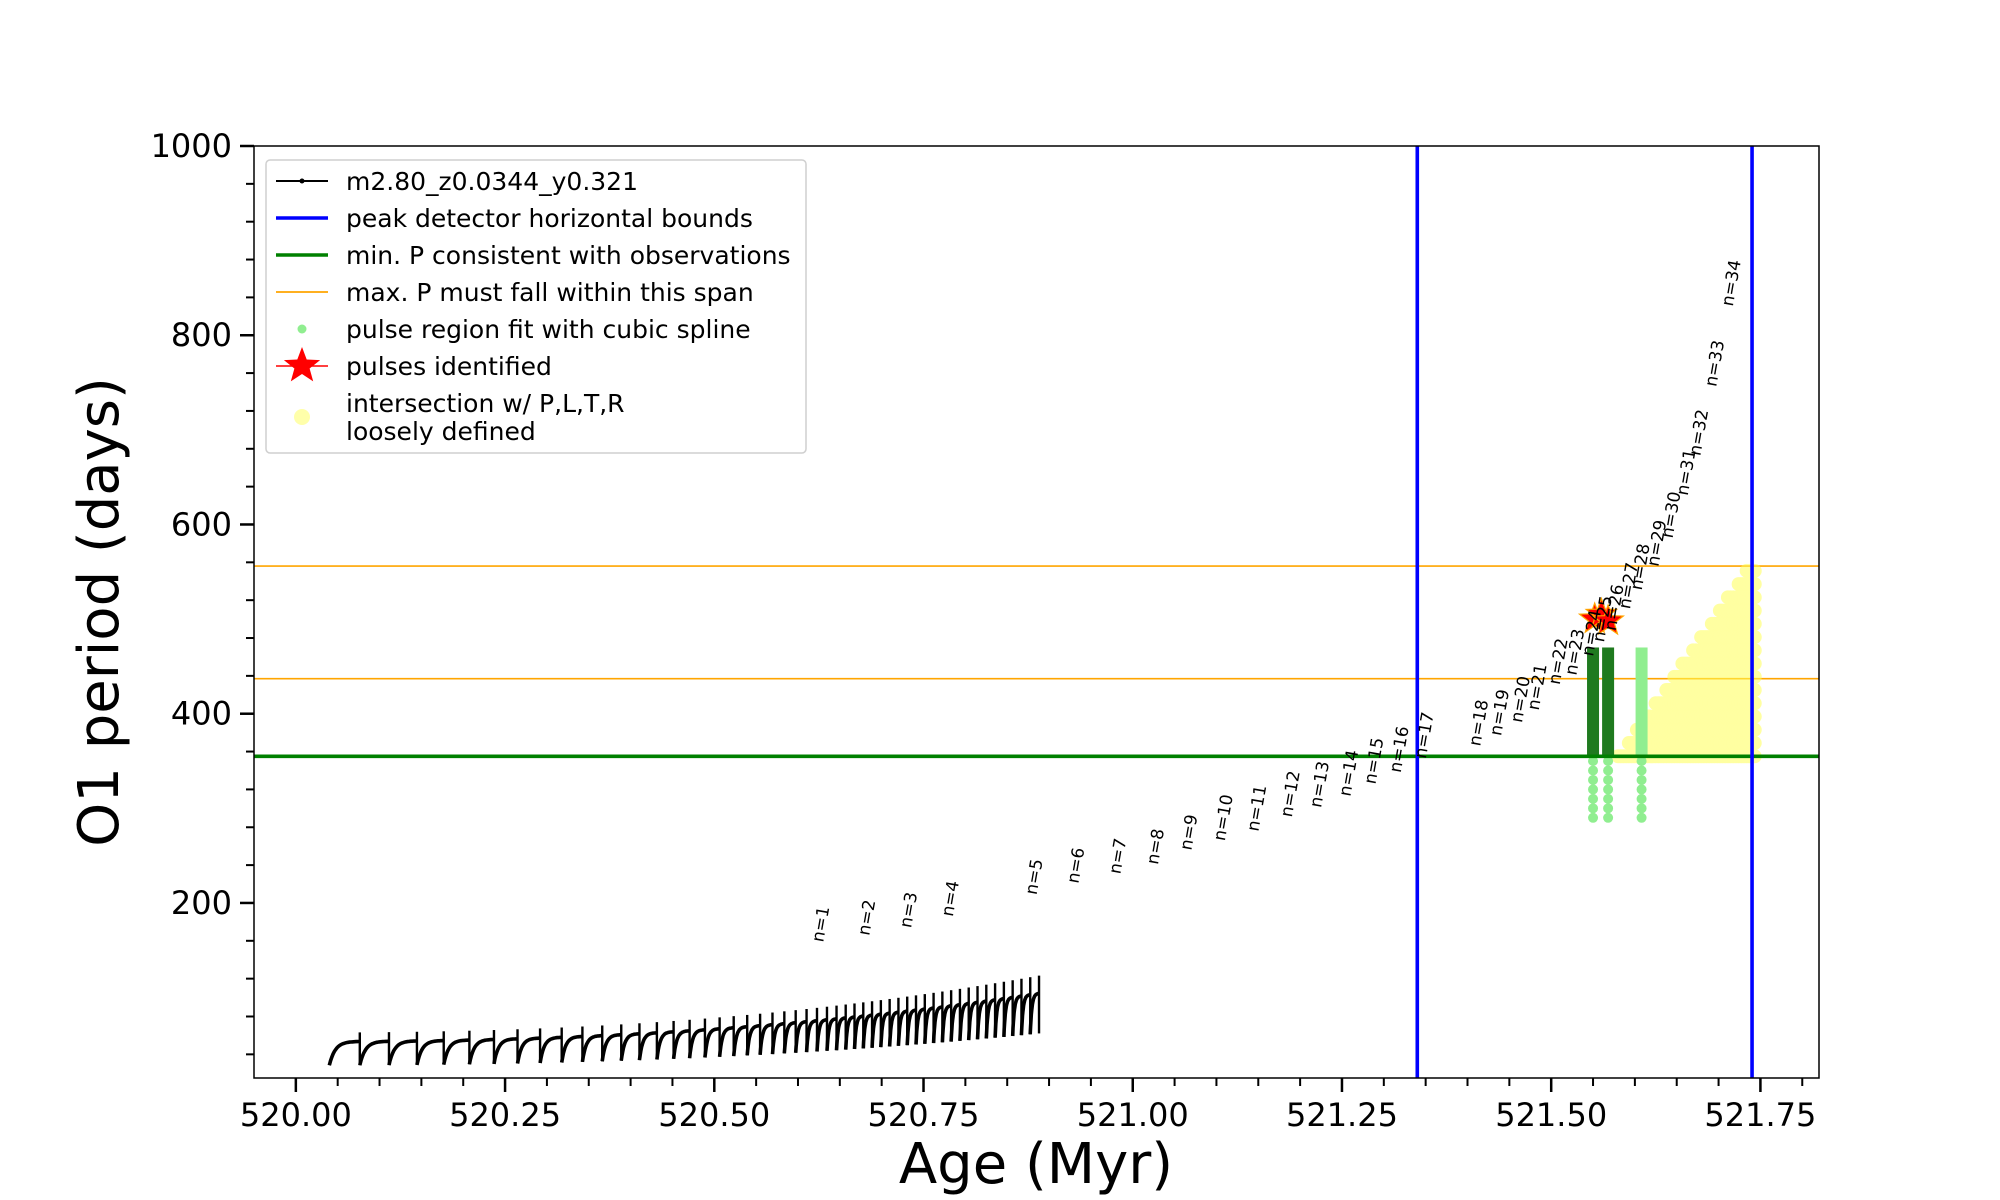  Describe the element at coordinates (1715, 363) in the screenshot. I see `pulse-label-33: n=33` at that location.